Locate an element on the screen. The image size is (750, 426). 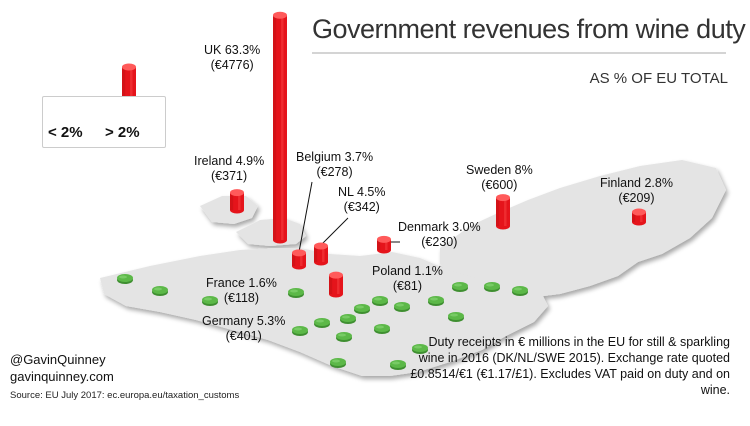
leader-belgium is located at coordinates (305, 217).